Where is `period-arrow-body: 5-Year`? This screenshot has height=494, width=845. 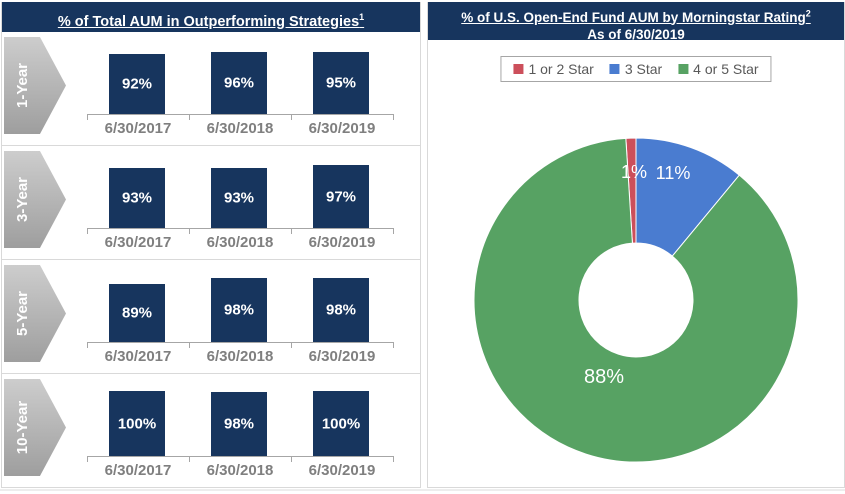 period-arrow-body: 5-Year is located at coordinates (23, 313).